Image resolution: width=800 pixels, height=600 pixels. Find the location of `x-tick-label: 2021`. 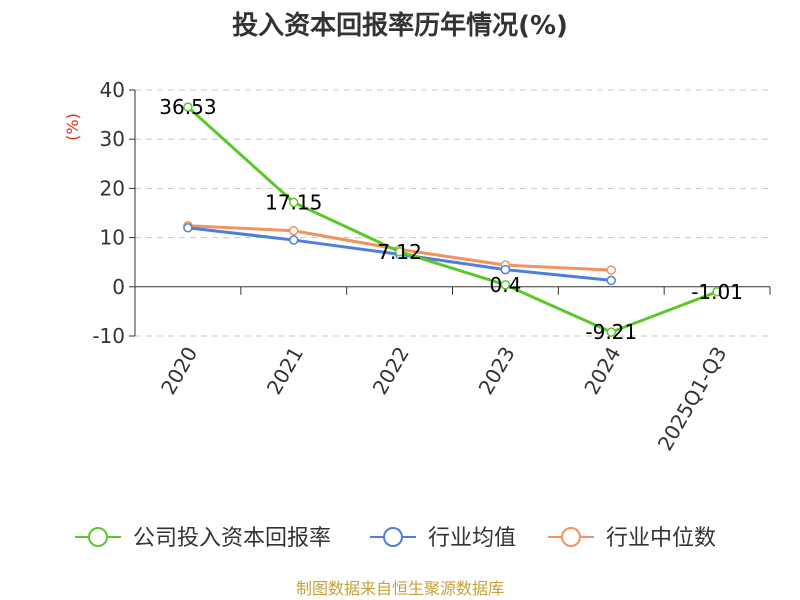

x-tick-label: 2021 is located at coordinates (285, 371).